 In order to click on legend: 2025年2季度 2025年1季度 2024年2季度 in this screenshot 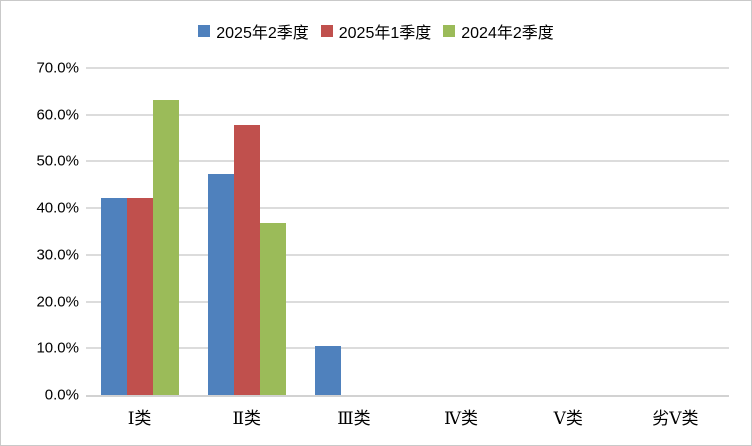, I will do `click(376, 31)`.